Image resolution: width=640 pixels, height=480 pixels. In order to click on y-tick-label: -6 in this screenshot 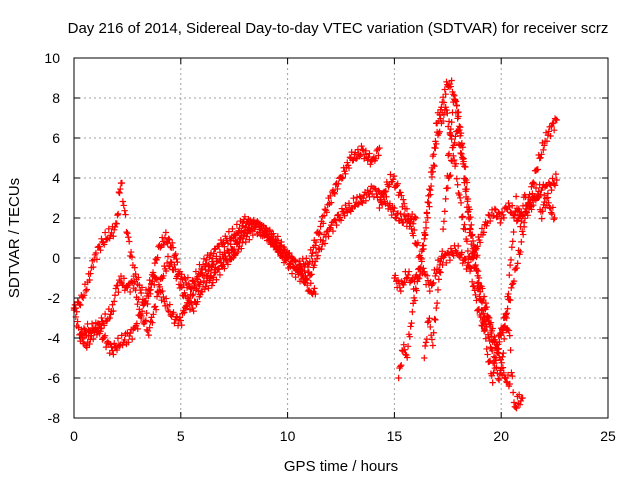, I will do `click(54, 378)`.